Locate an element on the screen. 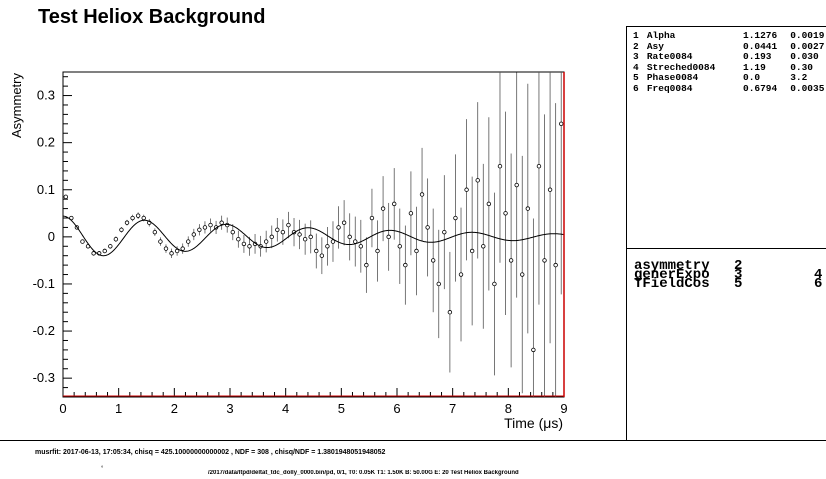 The width and height of the screenshot is (826, 479). theory-block: asymmetry 2 generExpo 3 4 TFieldCos 5 6 is located at coordinates (730, 280).